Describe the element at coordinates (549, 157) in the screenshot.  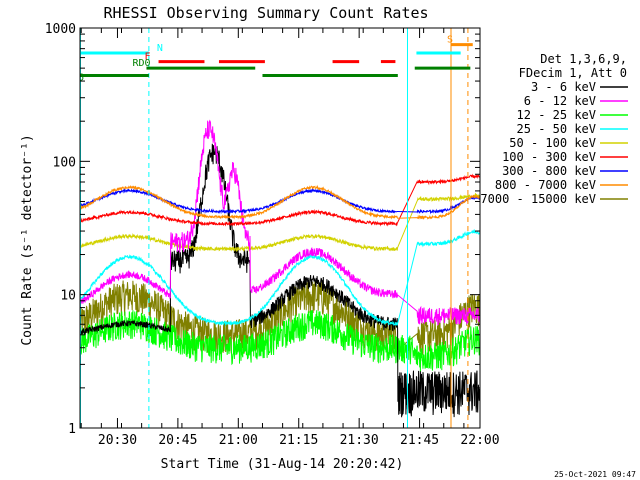
I see `legend-label: 100 - 300 keV` at that location.